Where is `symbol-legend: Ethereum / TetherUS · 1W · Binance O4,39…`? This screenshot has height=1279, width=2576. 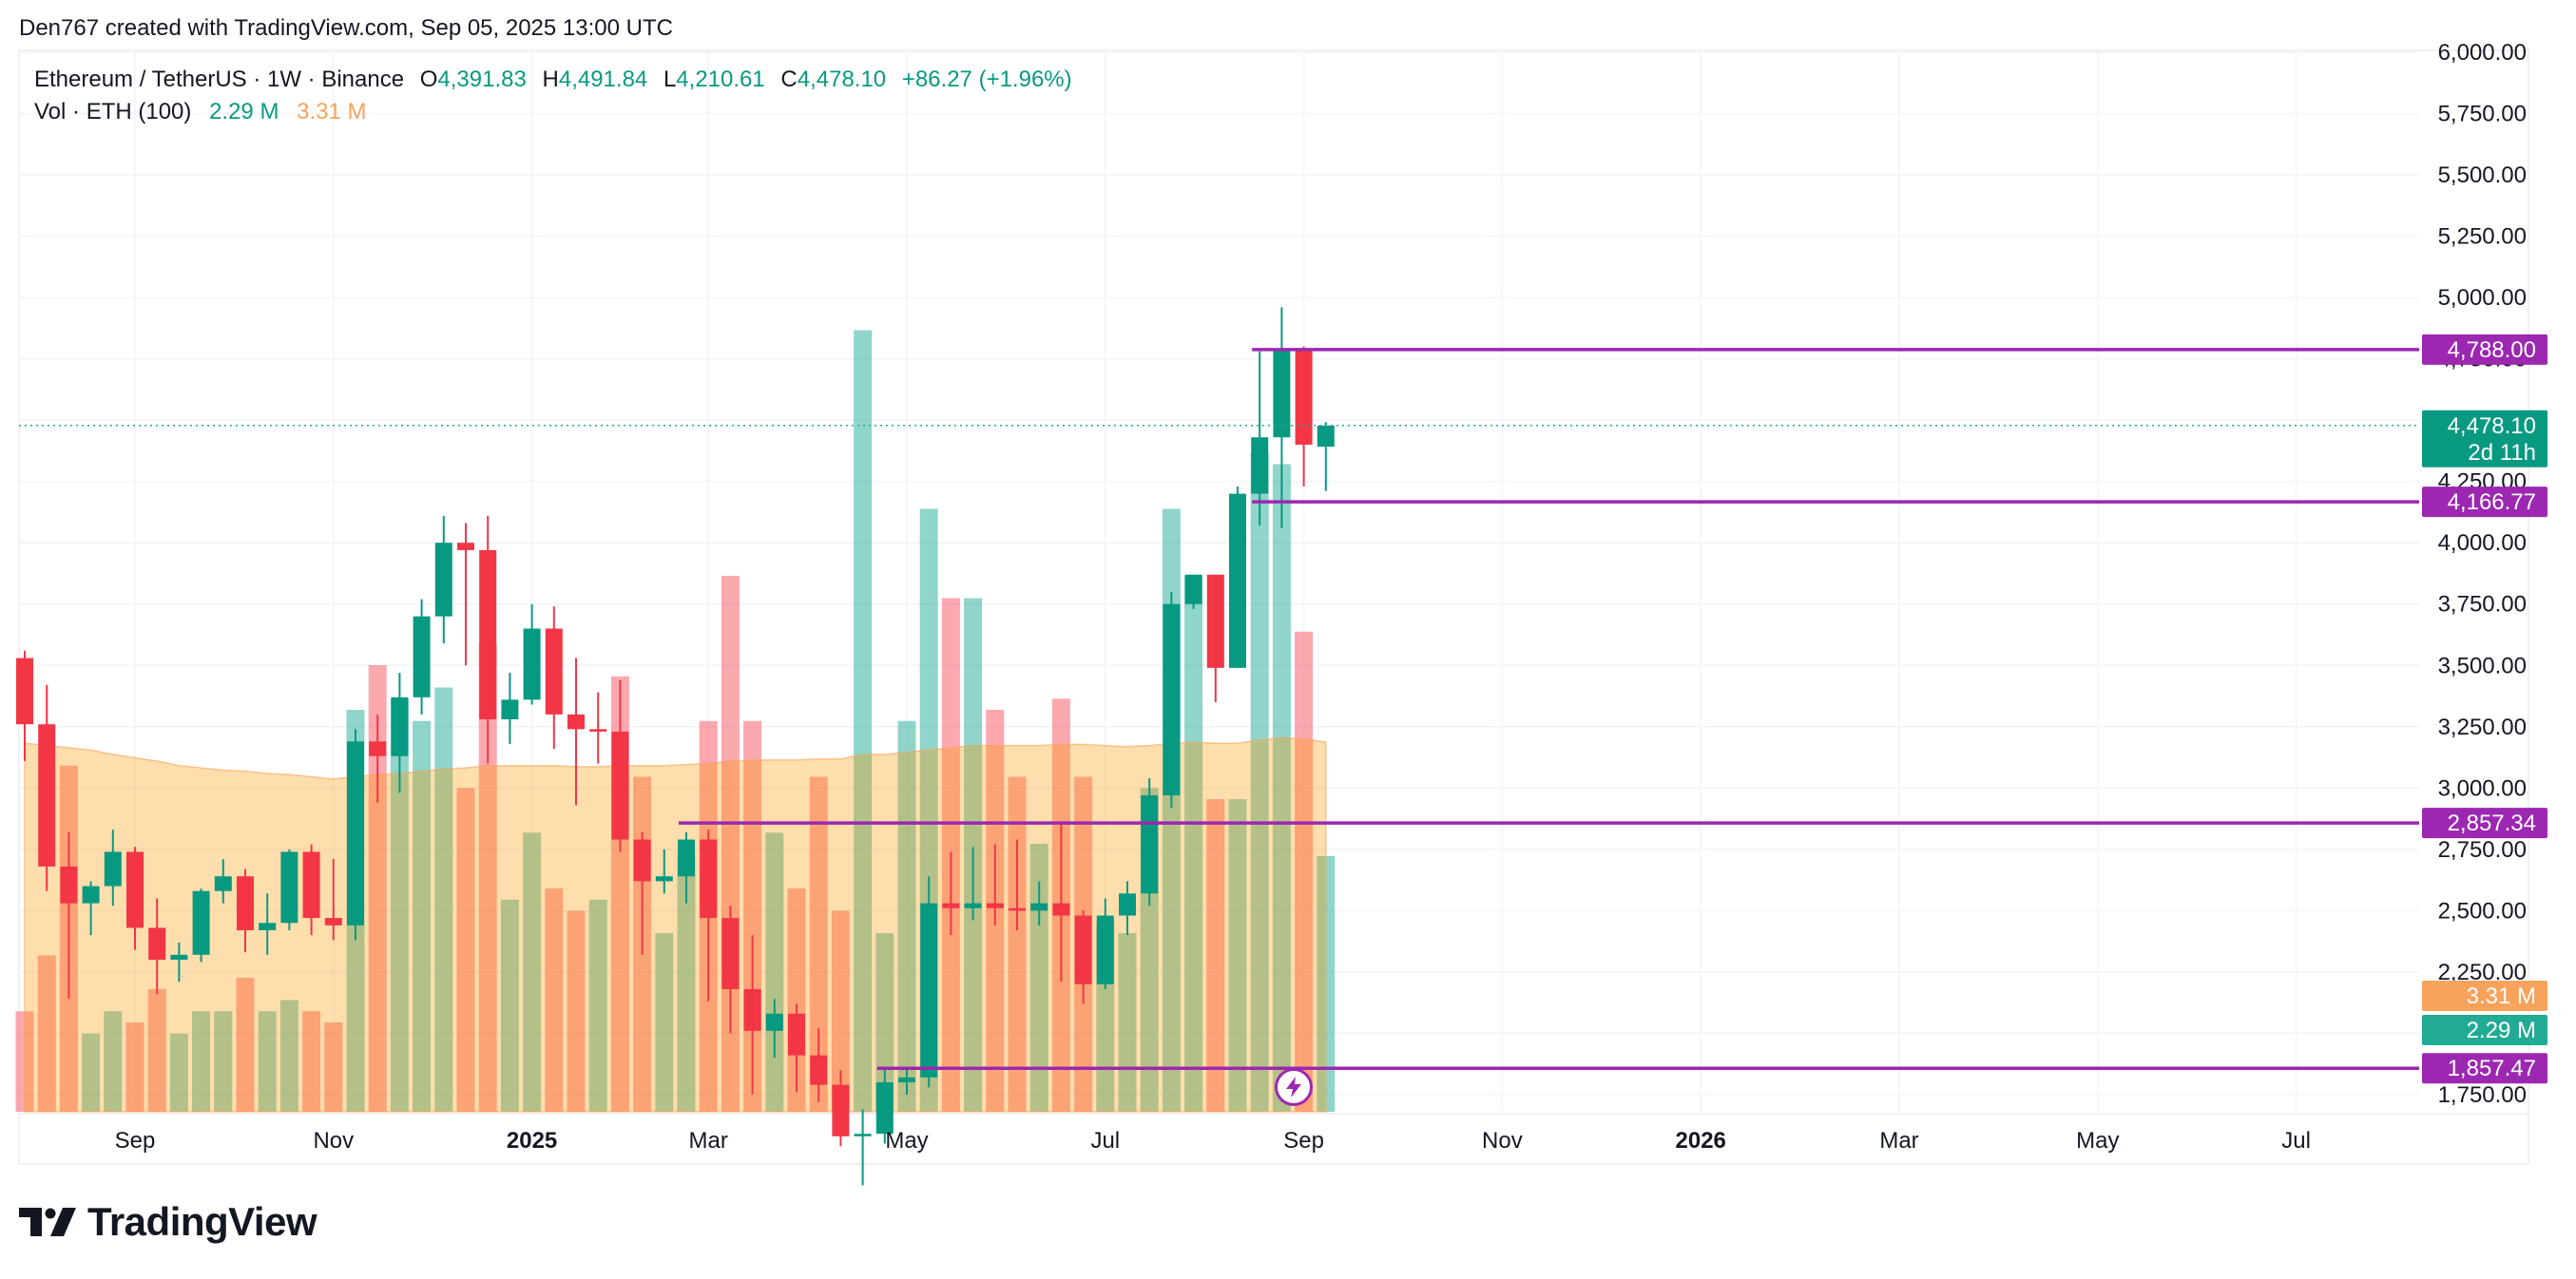 symbol-legend: Ethereum / TetherUS · 1W · Binance O4,39… is located at coordinates (553, 80).